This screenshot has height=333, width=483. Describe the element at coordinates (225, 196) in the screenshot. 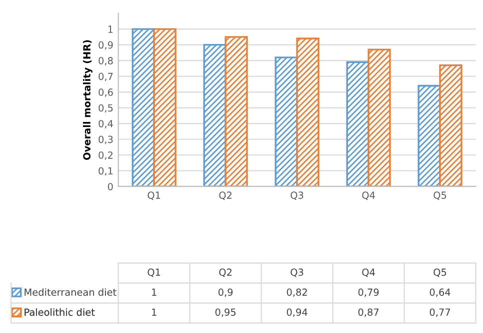

I see `x-tick-label: Q2` at that location.